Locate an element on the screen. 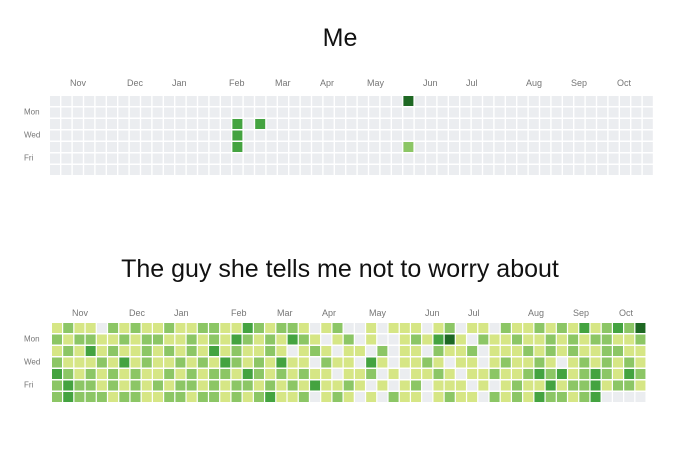  month-label: Nov is located at coordinates (80, 313).